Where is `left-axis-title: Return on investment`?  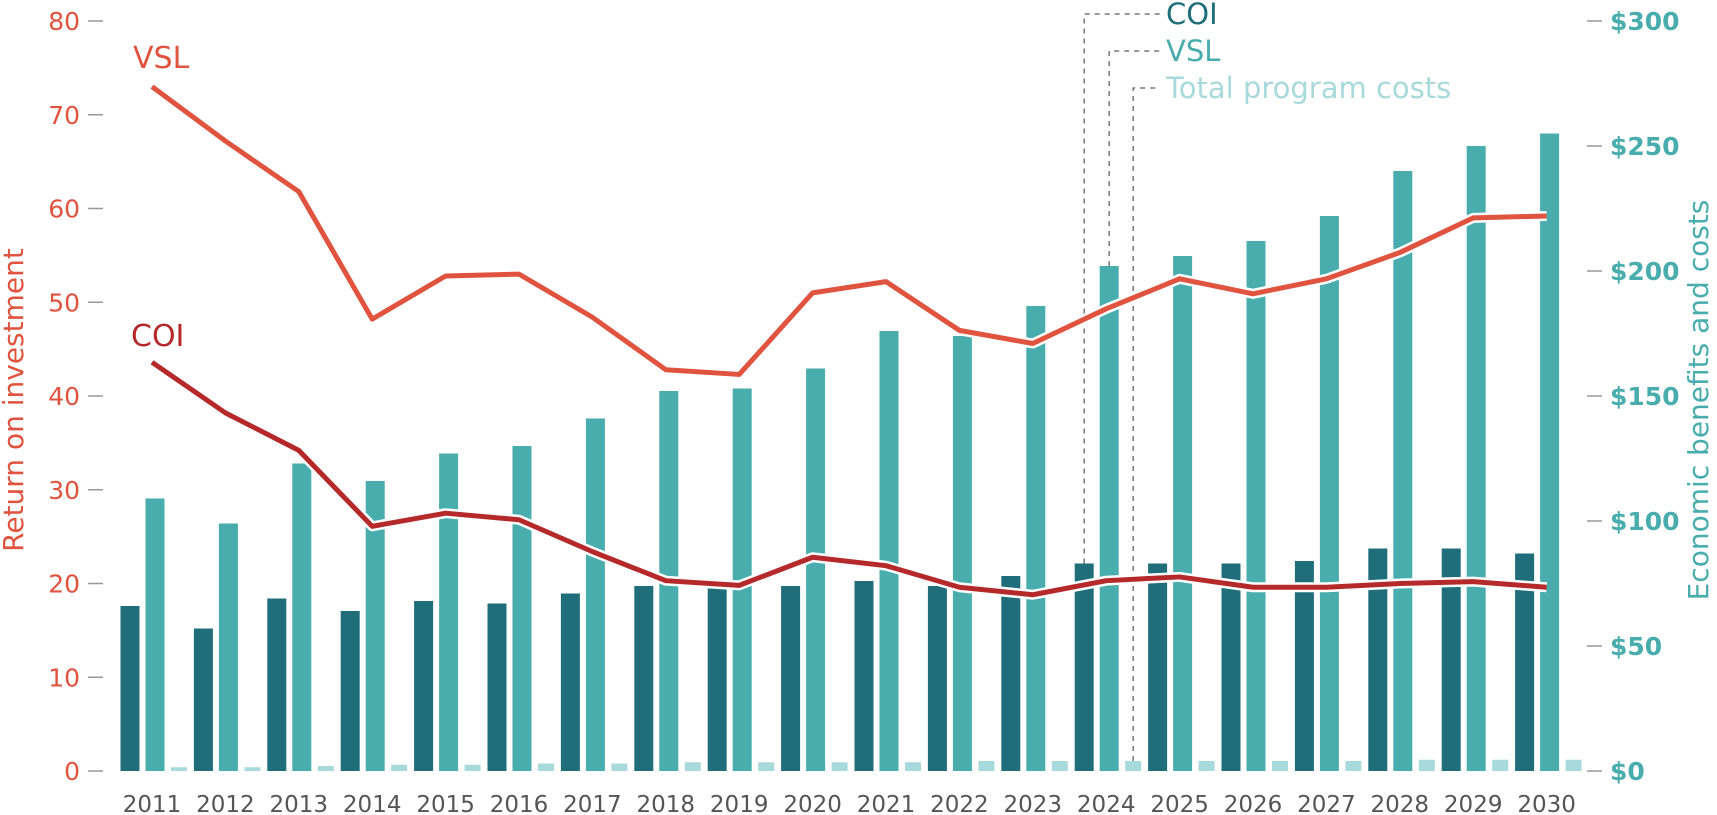 left-axis-title: Return on investment is located at coordinates (15, 400).